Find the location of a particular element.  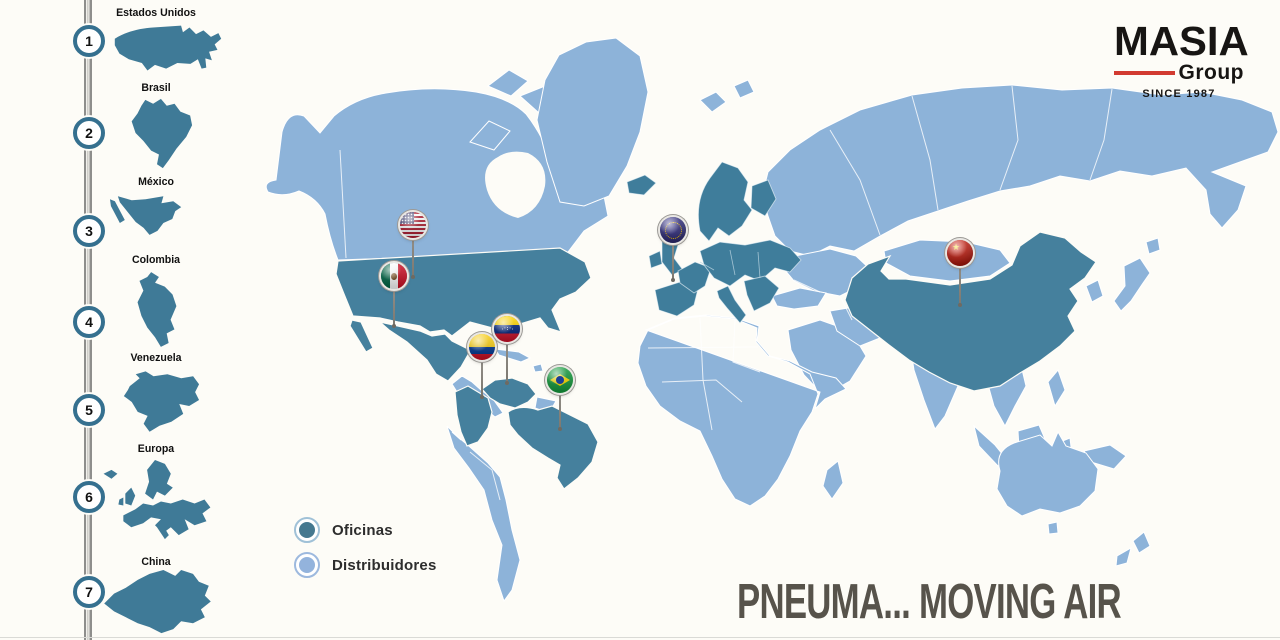

region-brazil is located at coordinates (553, 447).